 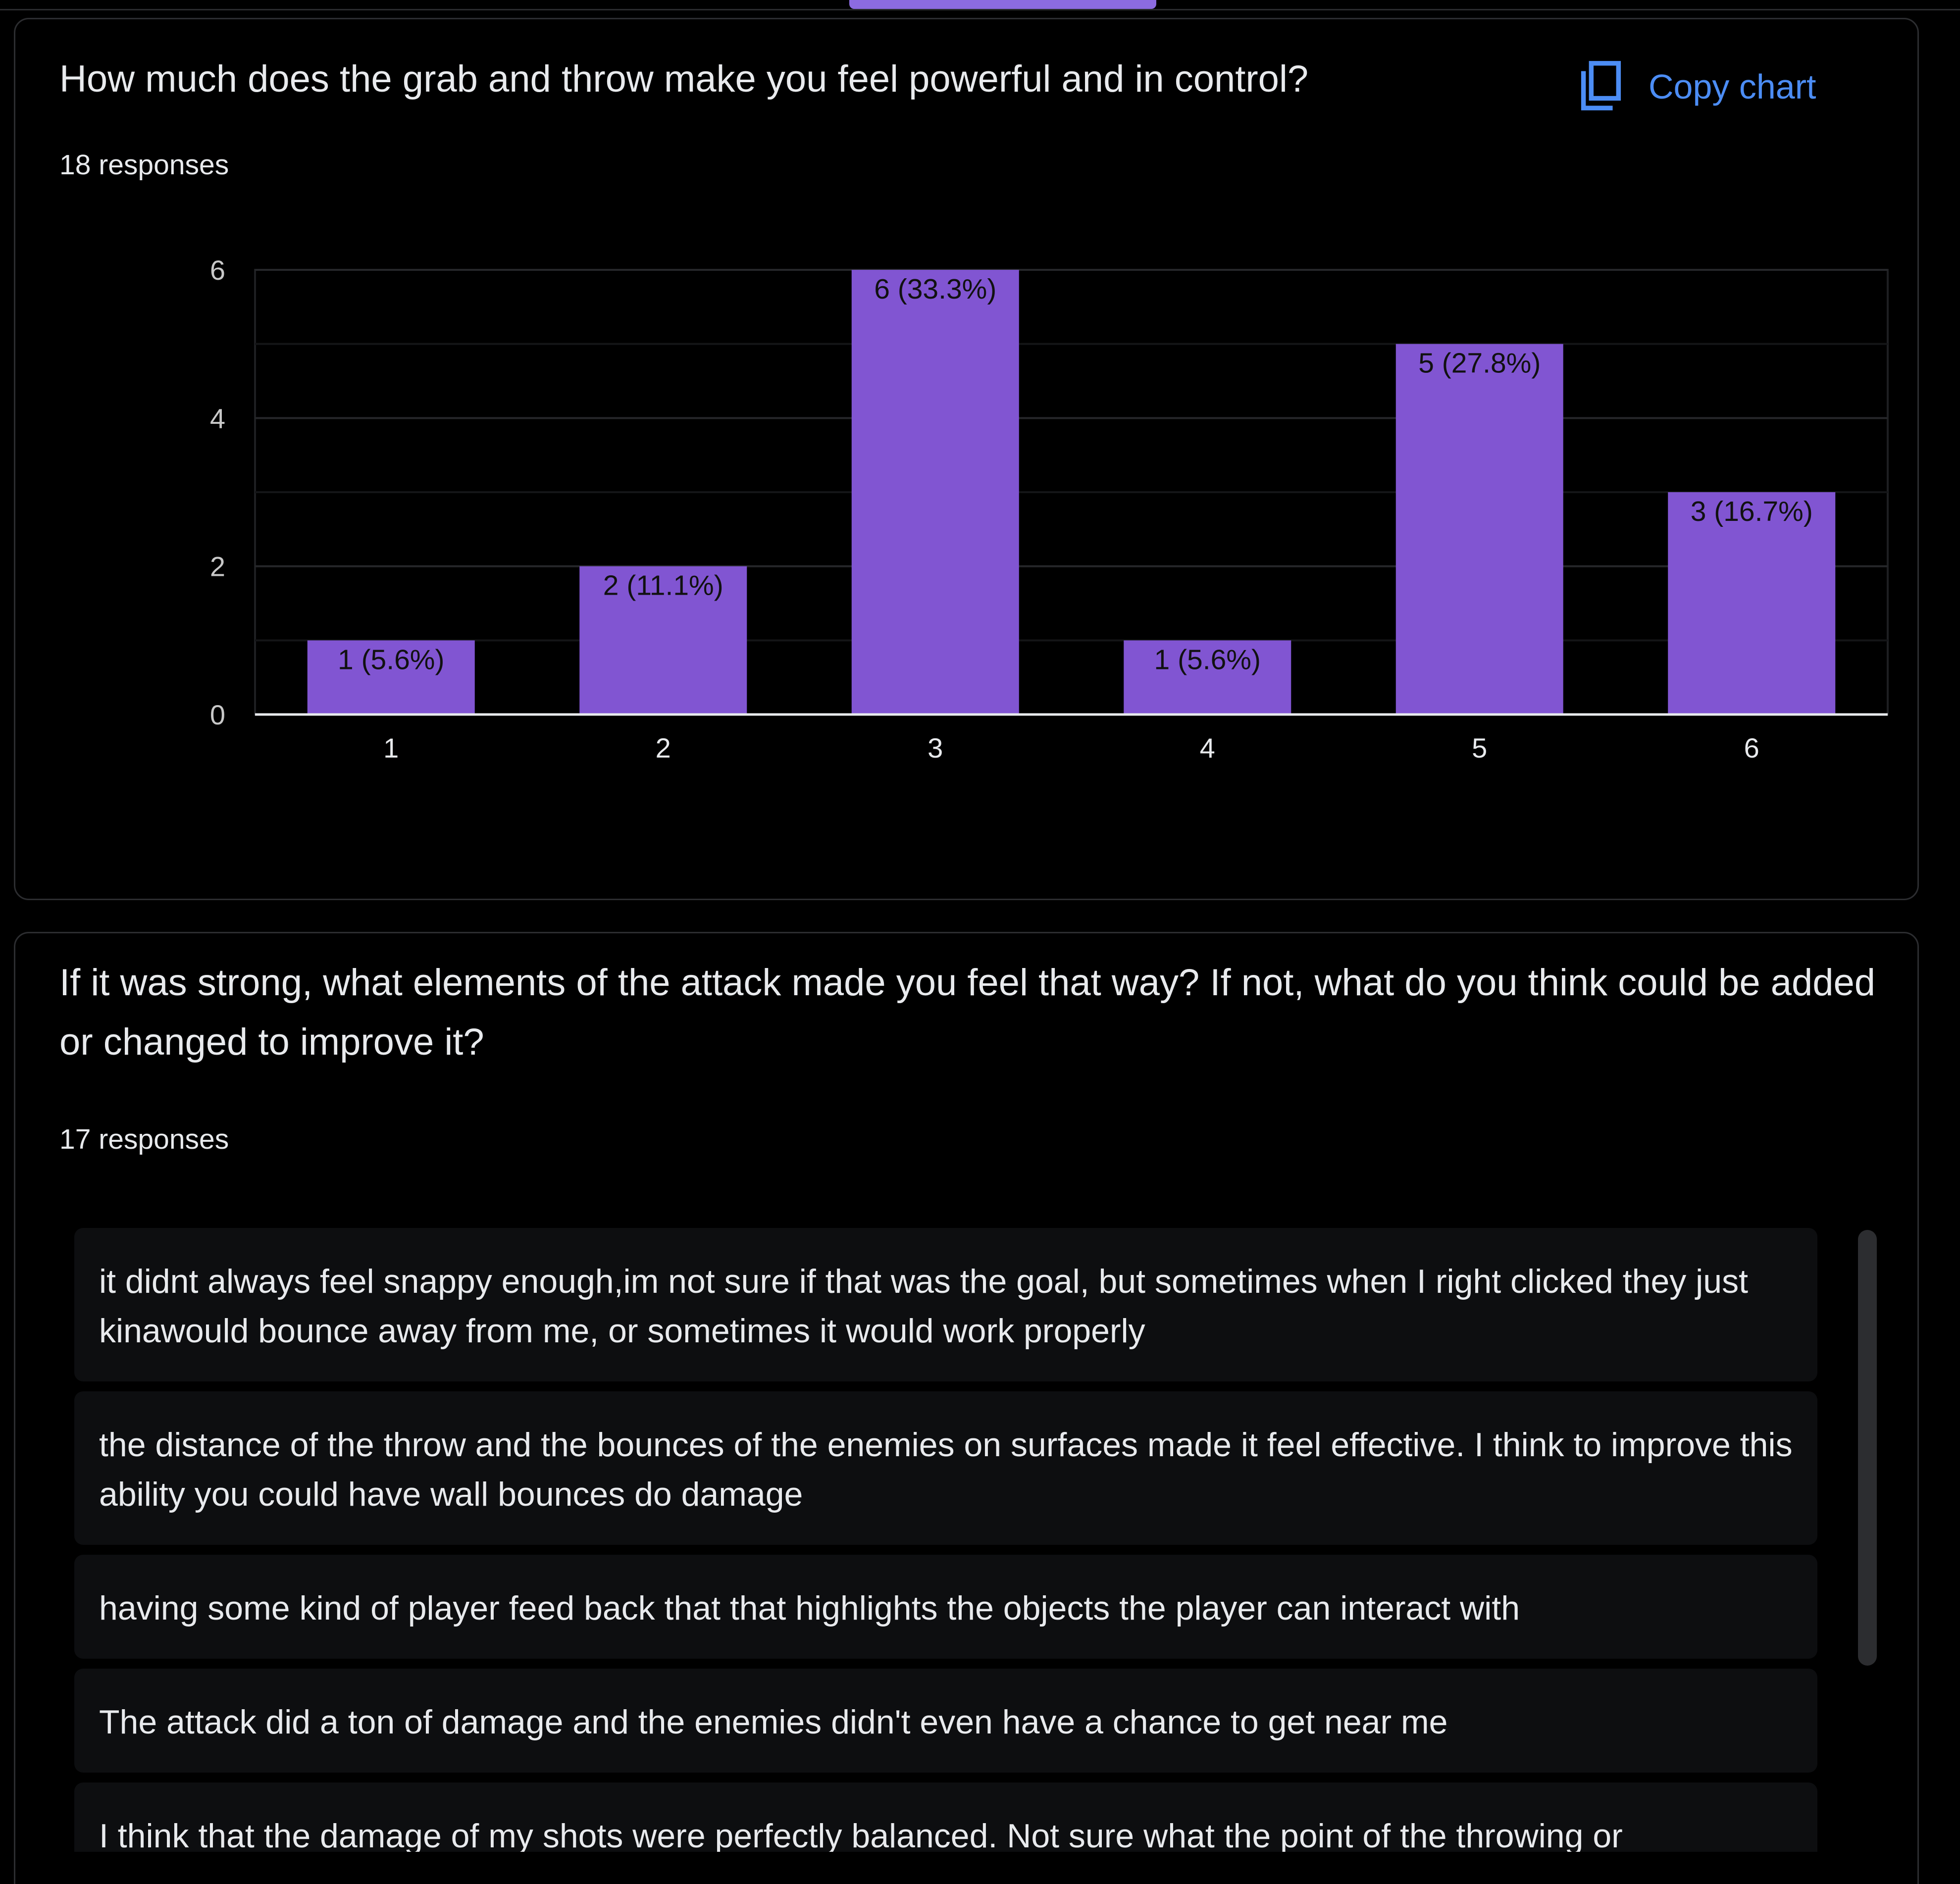 I want to click on copy-icon, so click(x=1601, y=85).